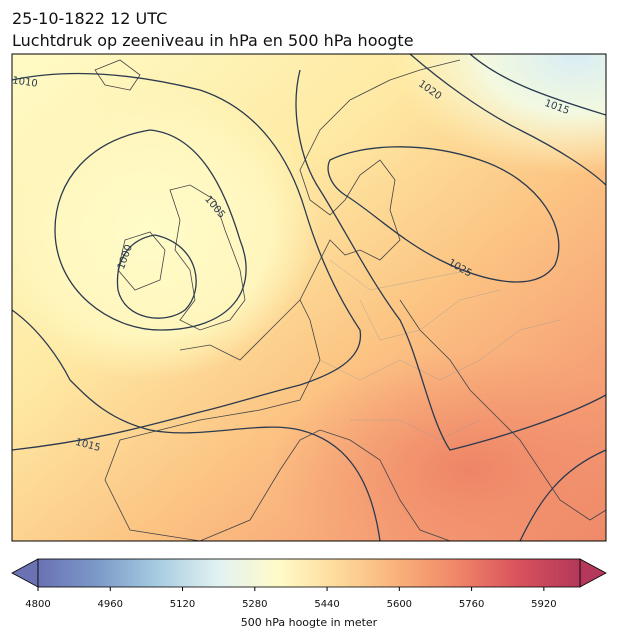 Image resolution: width=618 pixels, height=639 pixels. Describe the element at coordinates (89, 18) in the screenshot. I see `title: 25-10-1822 12 UTC` at that location.